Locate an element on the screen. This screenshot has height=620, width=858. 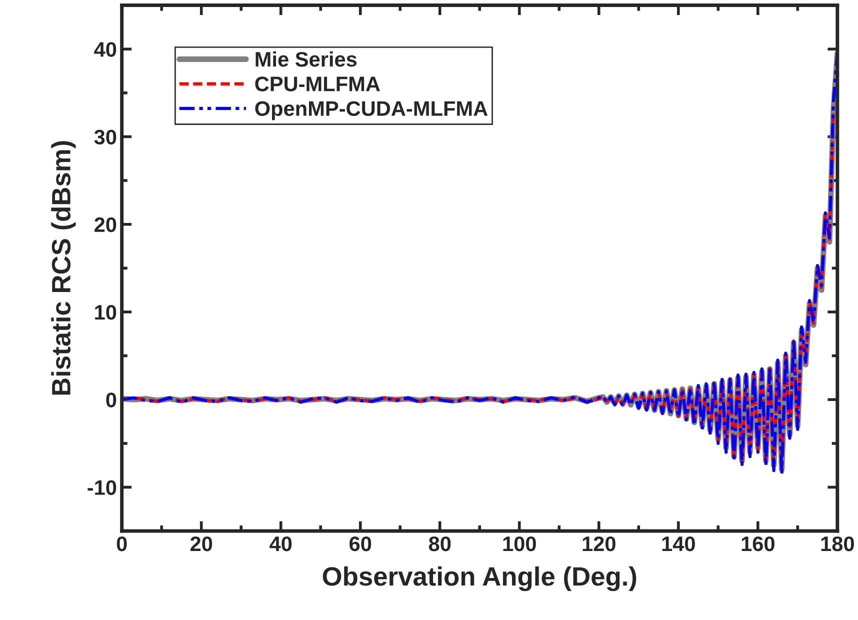
y-tick-label: 30 is located at coordinates (105, 137).